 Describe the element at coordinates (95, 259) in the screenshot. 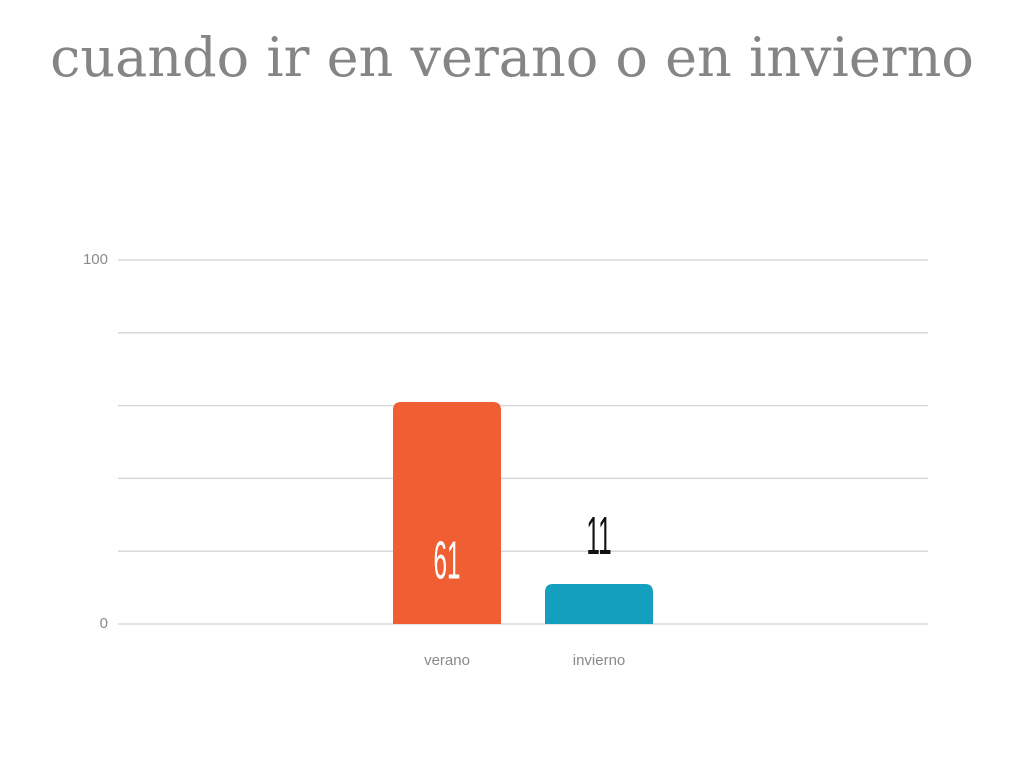

I see `y-tick-label: 100` at that location.